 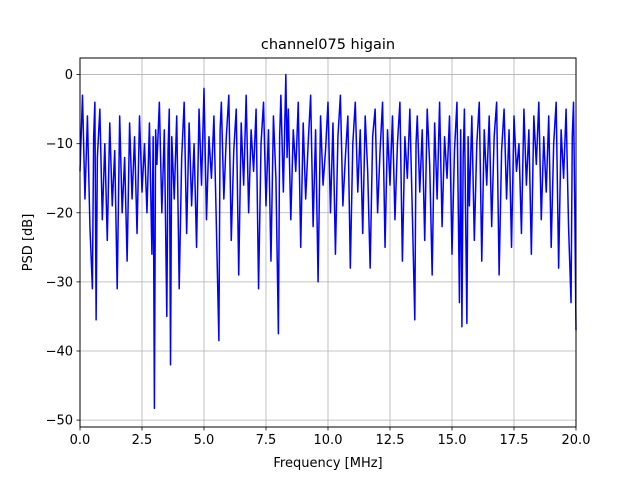 I want to click on y-tick-label: 0, so click(x=69, y=75).